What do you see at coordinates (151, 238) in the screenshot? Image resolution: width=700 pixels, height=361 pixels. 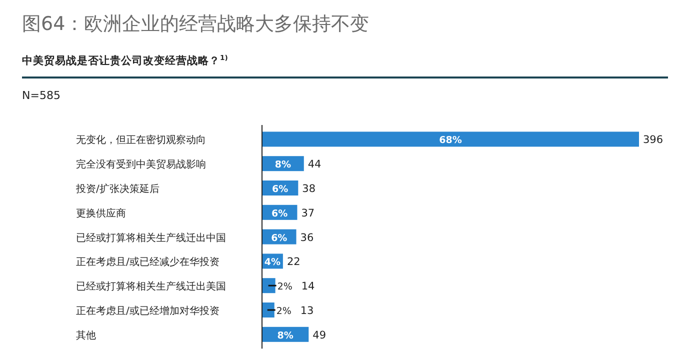 I see `y-tick-label: 已经或打算将相关生产线迁出中国` at bounding box center [151, 238].